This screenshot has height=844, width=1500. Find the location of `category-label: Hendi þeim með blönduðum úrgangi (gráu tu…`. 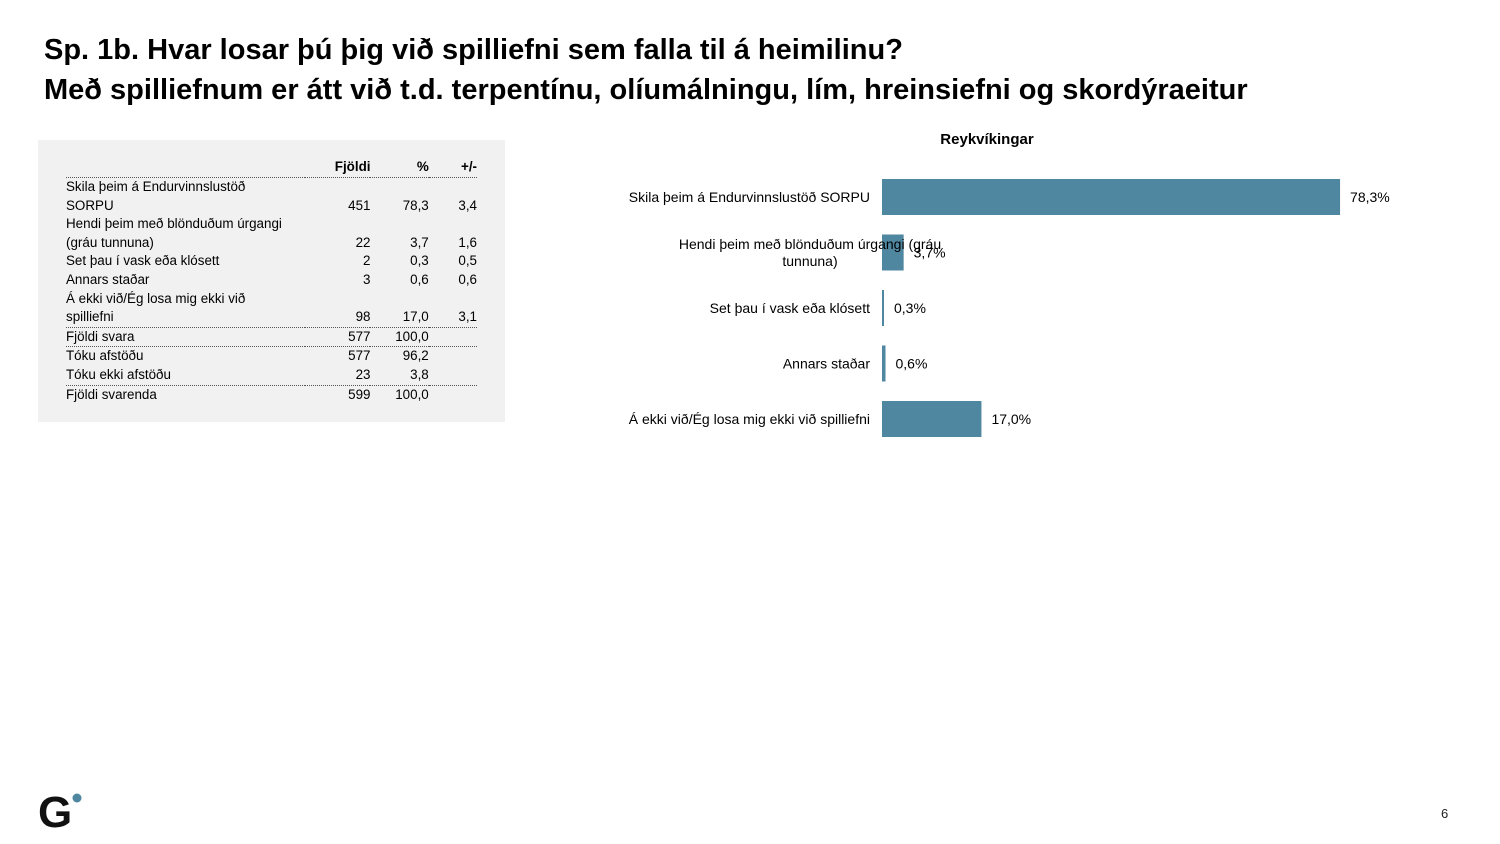

category-label: Hendi þeim með blönduðum úrgangi (gráu tu… is located at coordinates (810, 252).